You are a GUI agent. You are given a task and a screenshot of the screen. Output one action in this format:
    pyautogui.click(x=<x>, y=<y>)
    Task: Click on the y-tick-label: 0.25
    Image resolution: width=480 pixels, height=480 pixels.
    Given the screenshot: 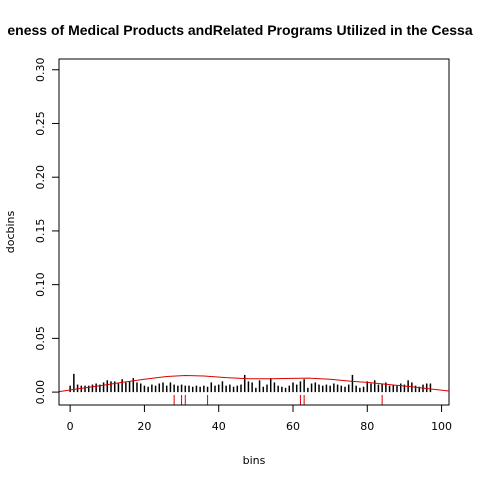 What is the action you would take?
    pyautogui.click(x=40, y=123)
    